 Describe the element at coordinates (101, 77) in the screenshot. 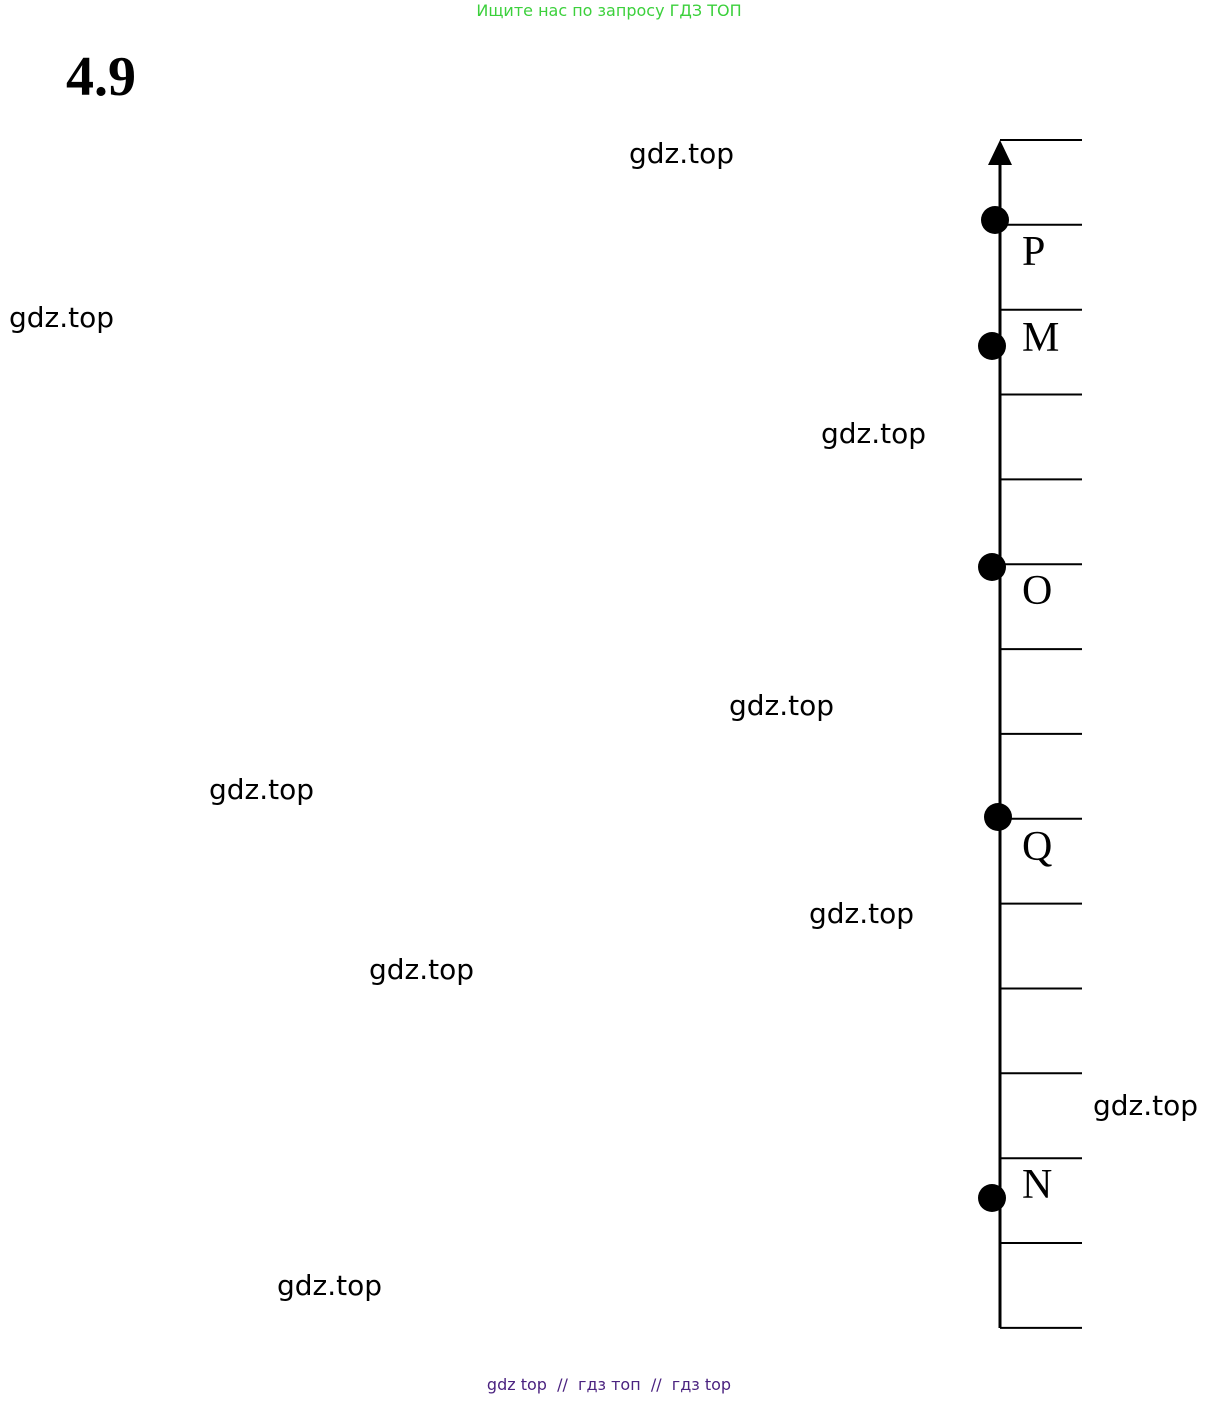

I see `problem-number: 4.9` at that location.